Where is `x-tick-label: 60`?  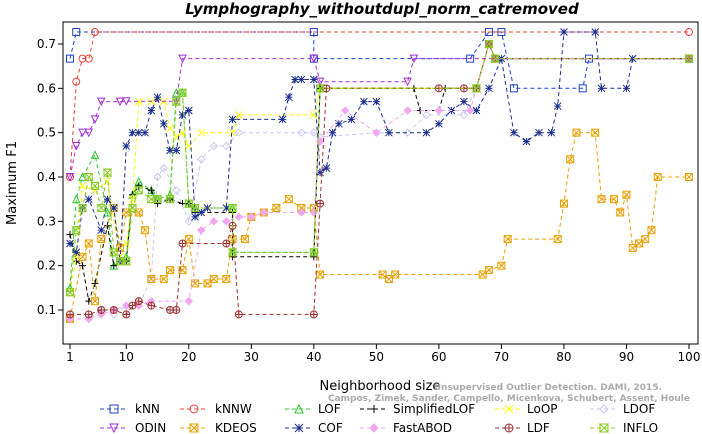 x-tick-label: 60 is located at coordinates (438, 357).